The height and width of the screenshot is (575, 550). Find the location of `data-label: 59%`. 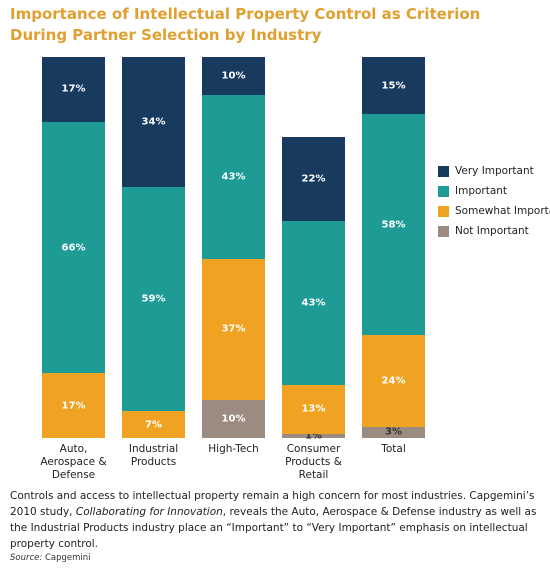

data-label: 59% is located at coordinates (153, 299).